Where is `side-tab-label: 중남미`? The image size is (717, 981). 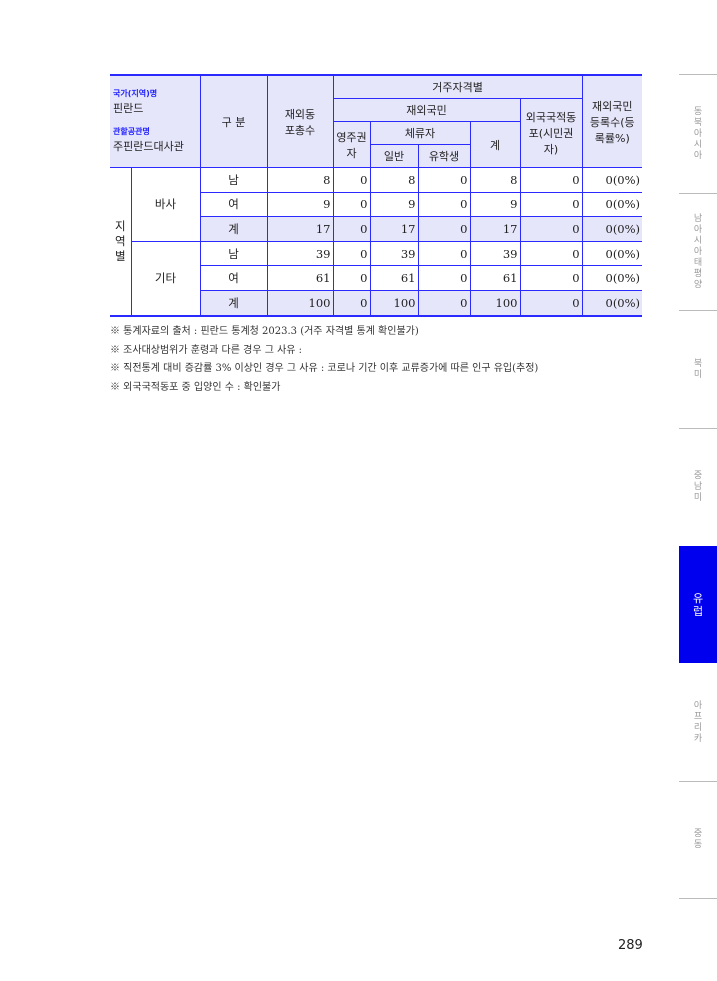
side-tab-label: 중남미 is located at coordinates (698, 486).